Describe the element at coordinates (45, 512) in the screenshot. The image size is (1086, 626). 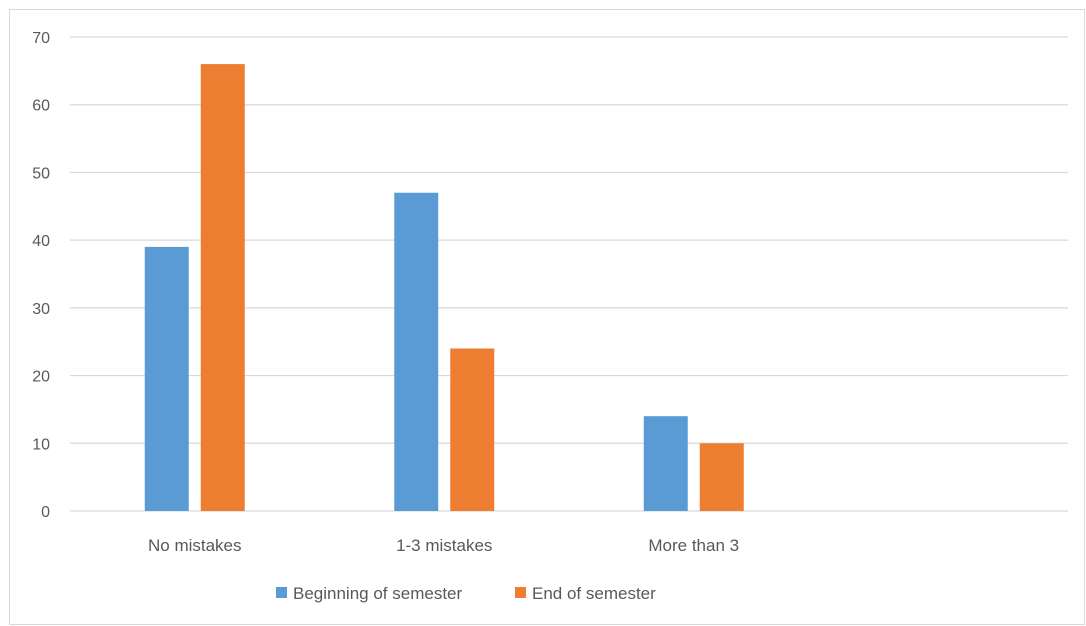
I see `y-tick-label: 0` at that location.